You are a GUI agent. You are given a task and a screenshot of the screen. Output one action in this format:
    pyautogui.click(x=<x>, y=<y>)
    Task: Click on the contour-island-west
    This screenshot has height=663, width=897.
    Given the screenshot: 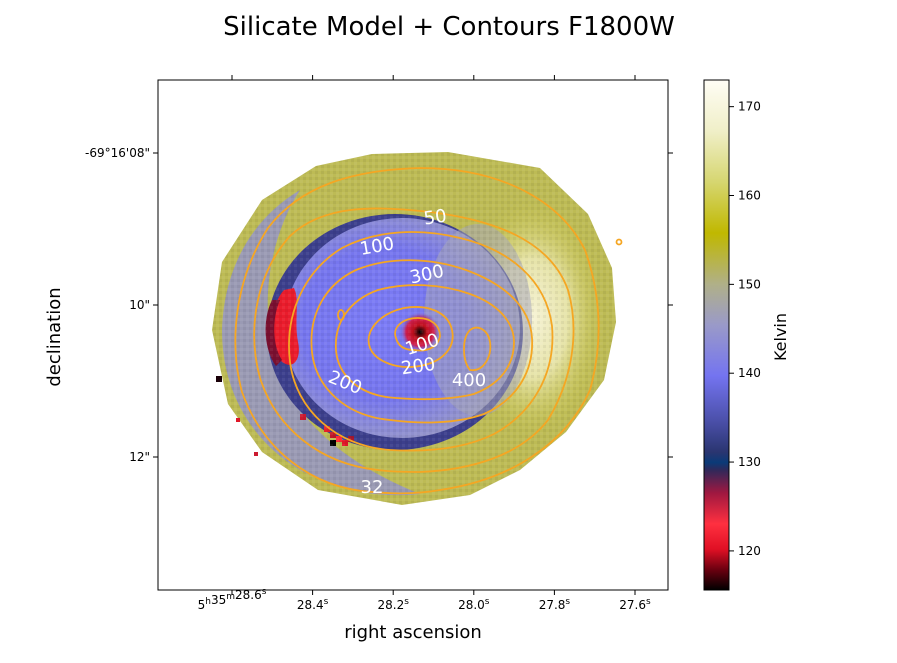 What is the action you would take?
    pyautogui.click(x=341, y=315)
    